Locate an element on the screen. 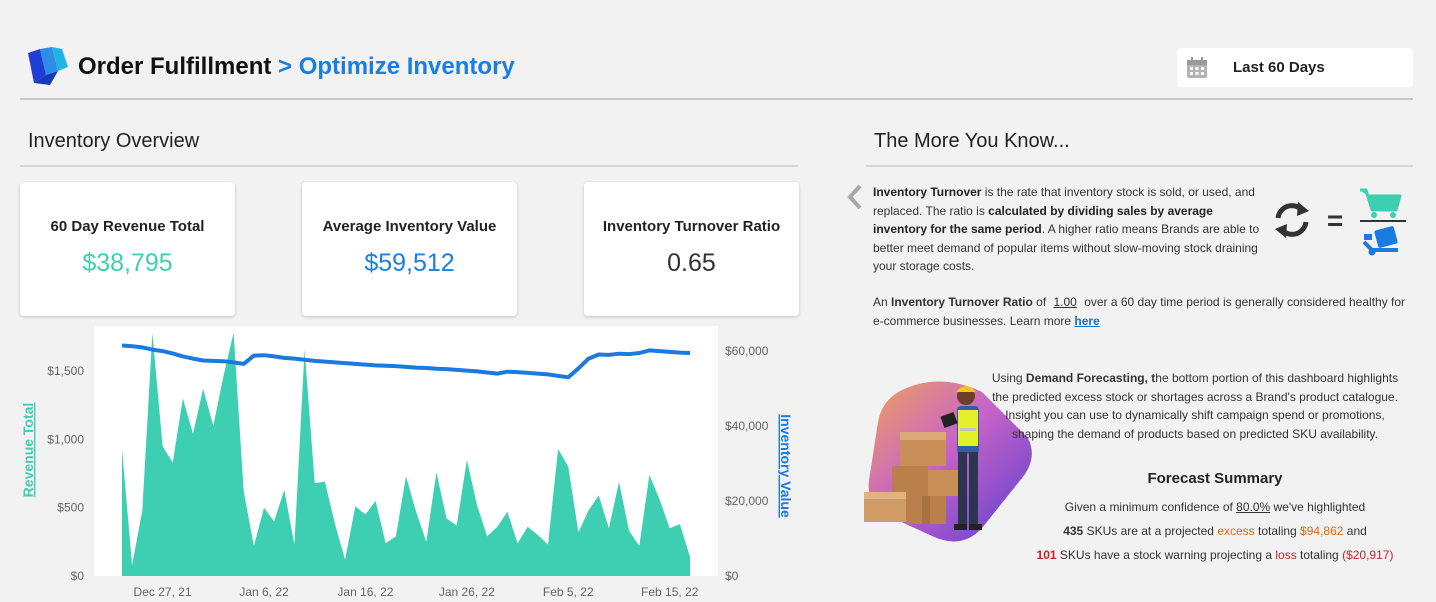 The width and height of the screenshot is (1436, 602). loss-sku-count: 101 is located at coordinates (1046, 555).